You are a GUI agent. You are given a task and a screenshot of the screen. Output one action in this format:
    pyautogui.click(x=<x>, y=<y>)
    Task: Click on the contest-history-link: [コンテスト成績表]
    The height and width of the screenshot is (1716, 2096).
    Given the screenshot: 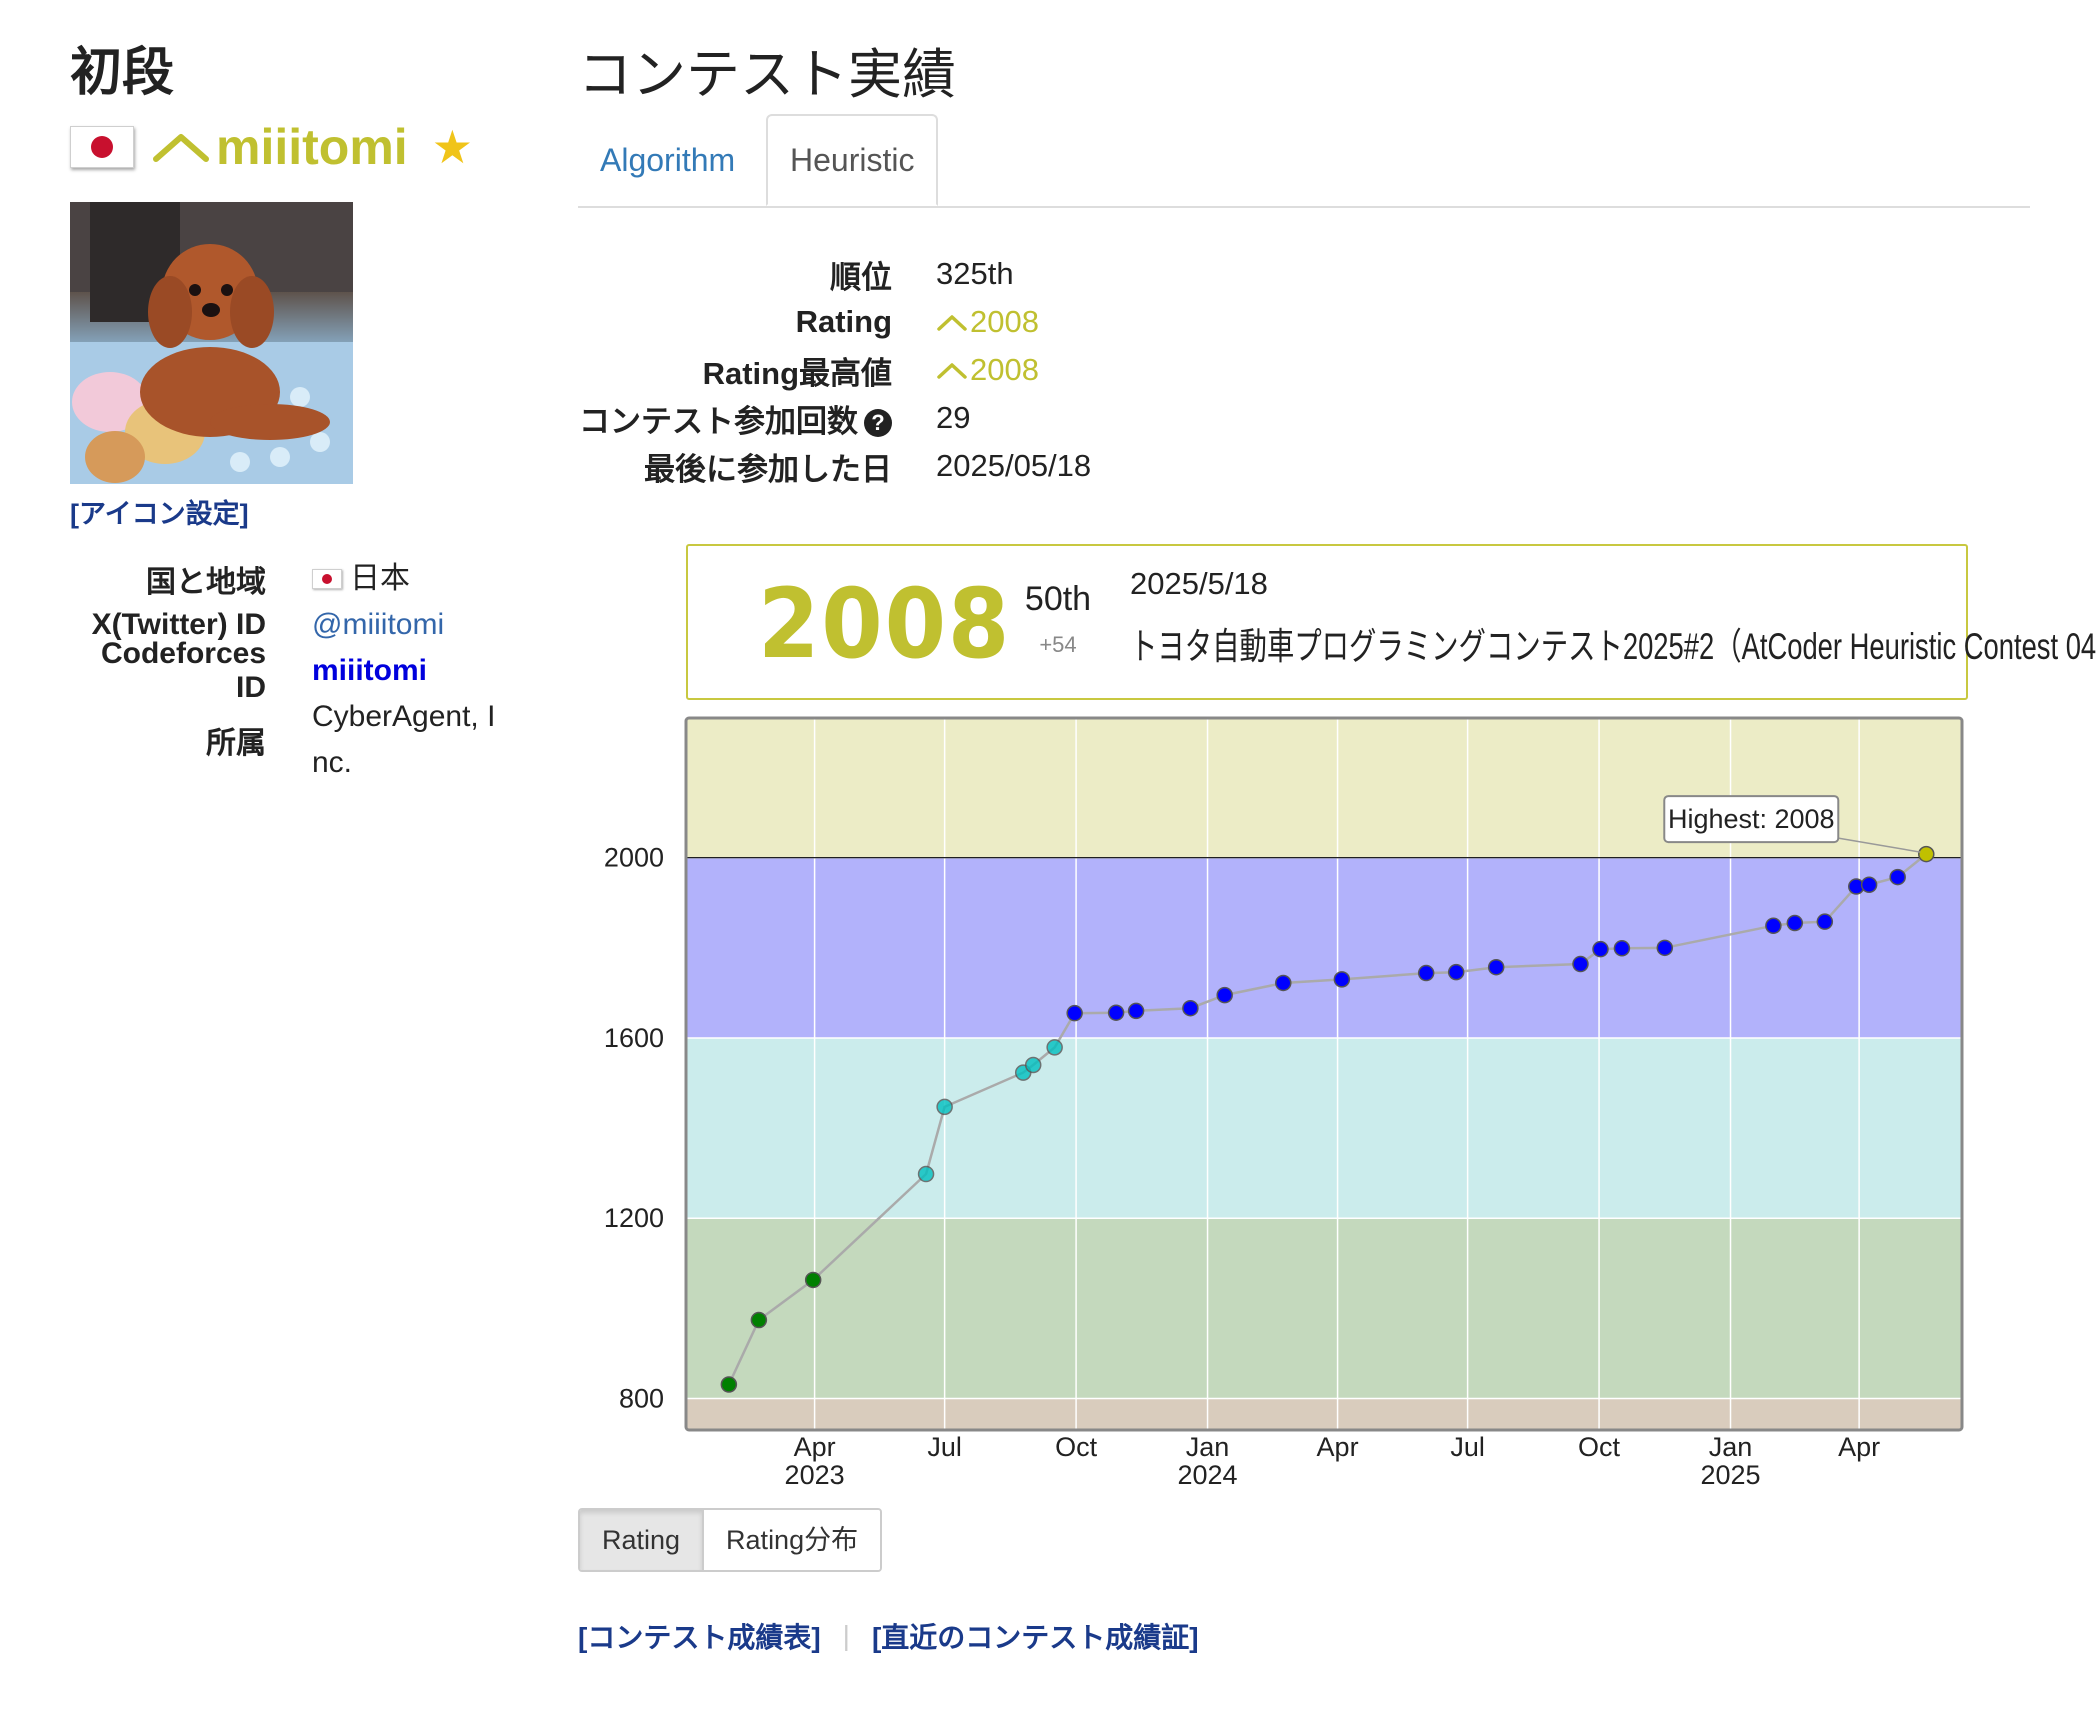 What is the action you would take?
    pyautogui.click(x=699, y=1637)
    